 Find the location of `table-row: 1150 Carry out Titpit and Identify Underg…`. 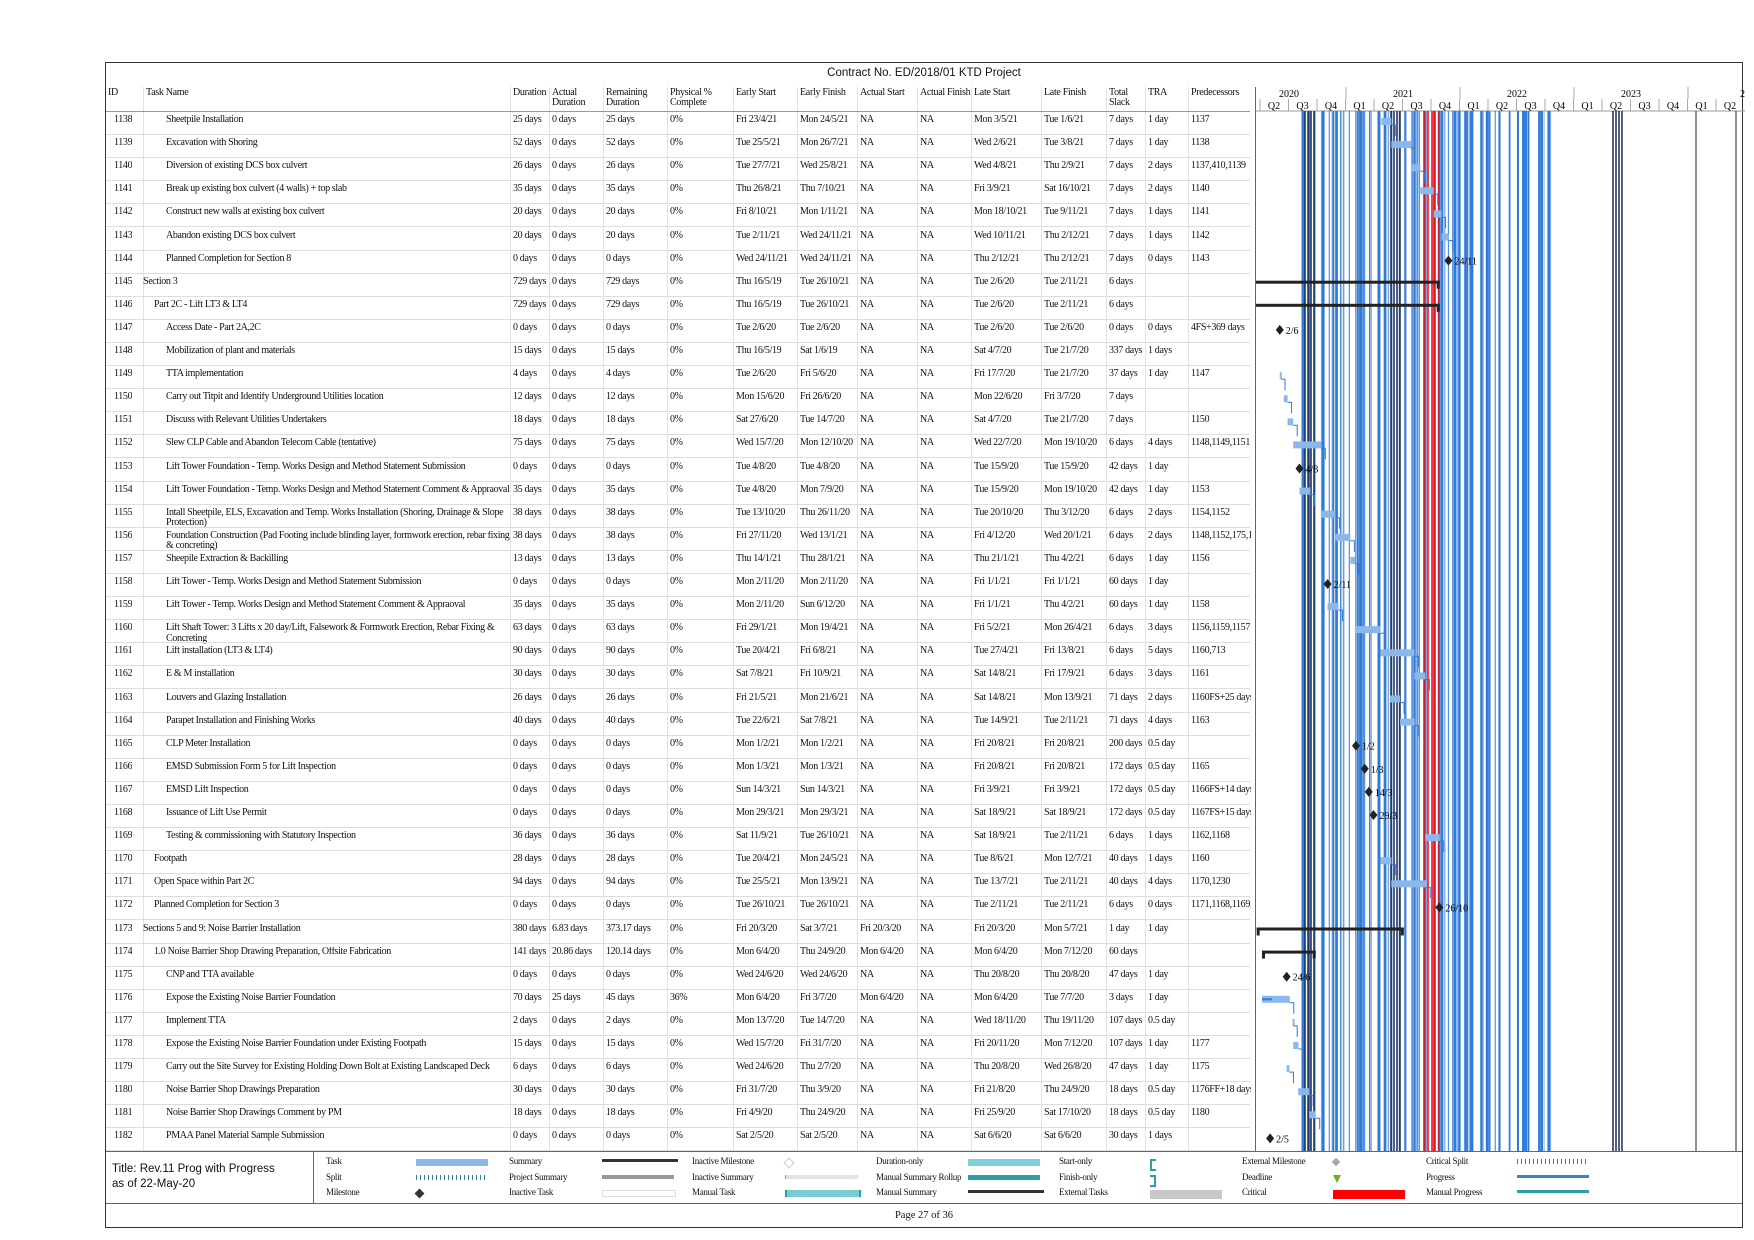

table-row: 1150 Carry out Titpit and Identify Underg… is located at coordinates (678, 401).